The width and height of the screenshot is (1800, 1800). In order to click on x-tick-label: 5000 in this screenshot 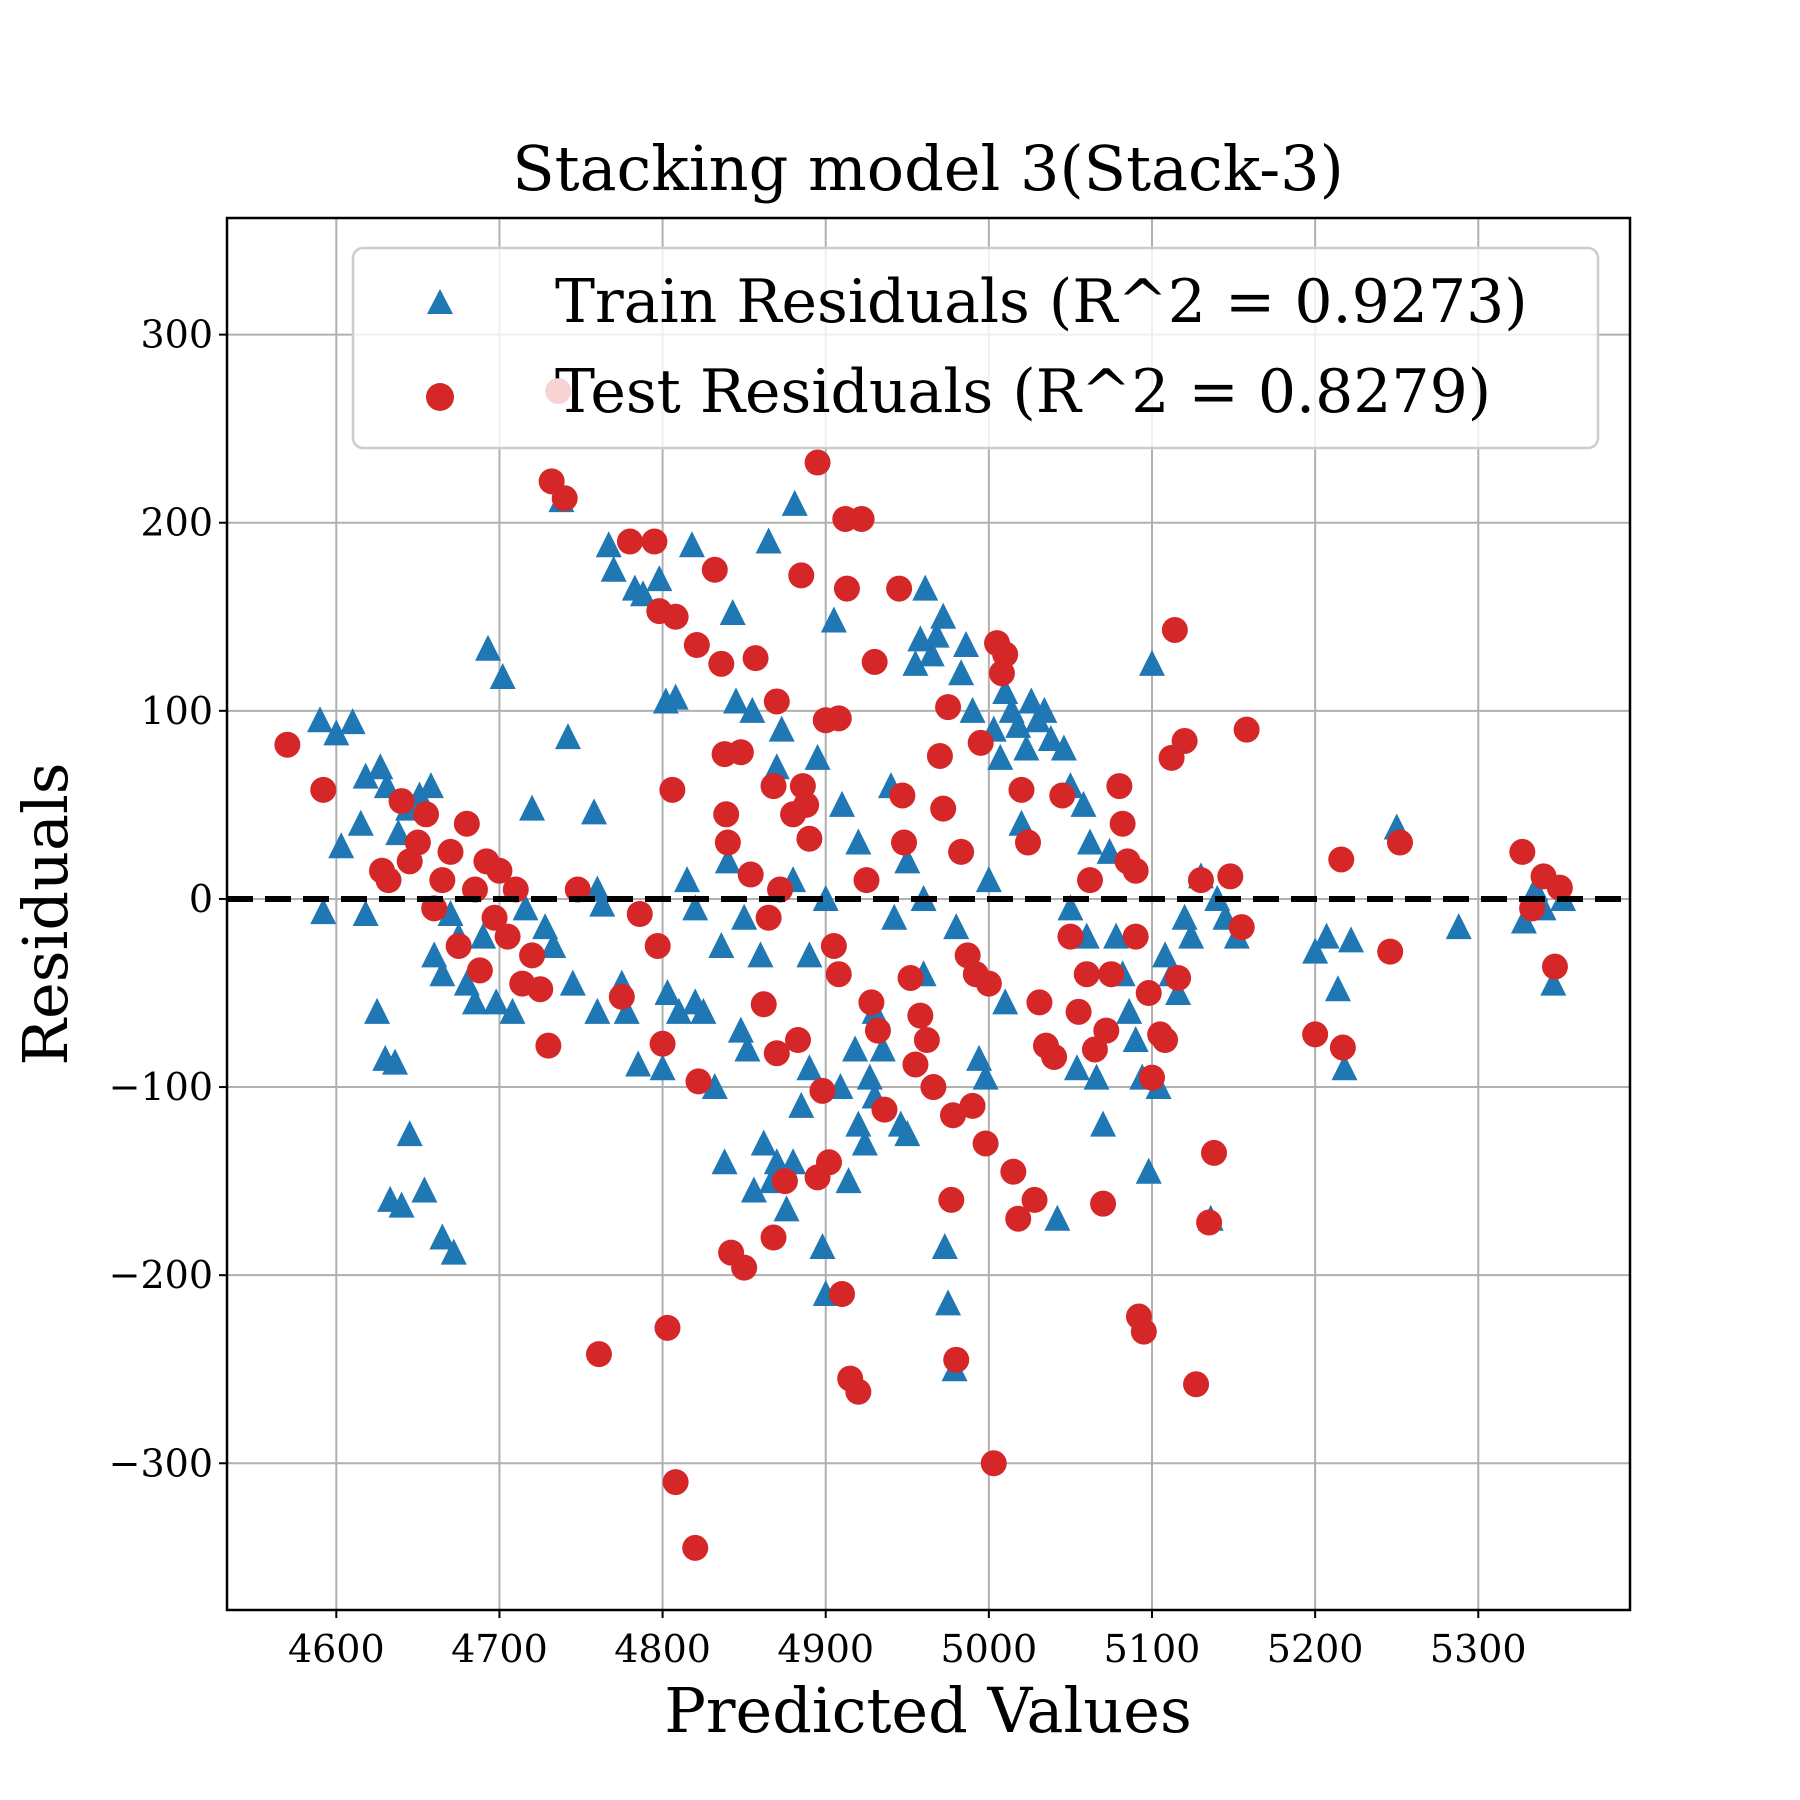, I will do `click(989, 1649)`.